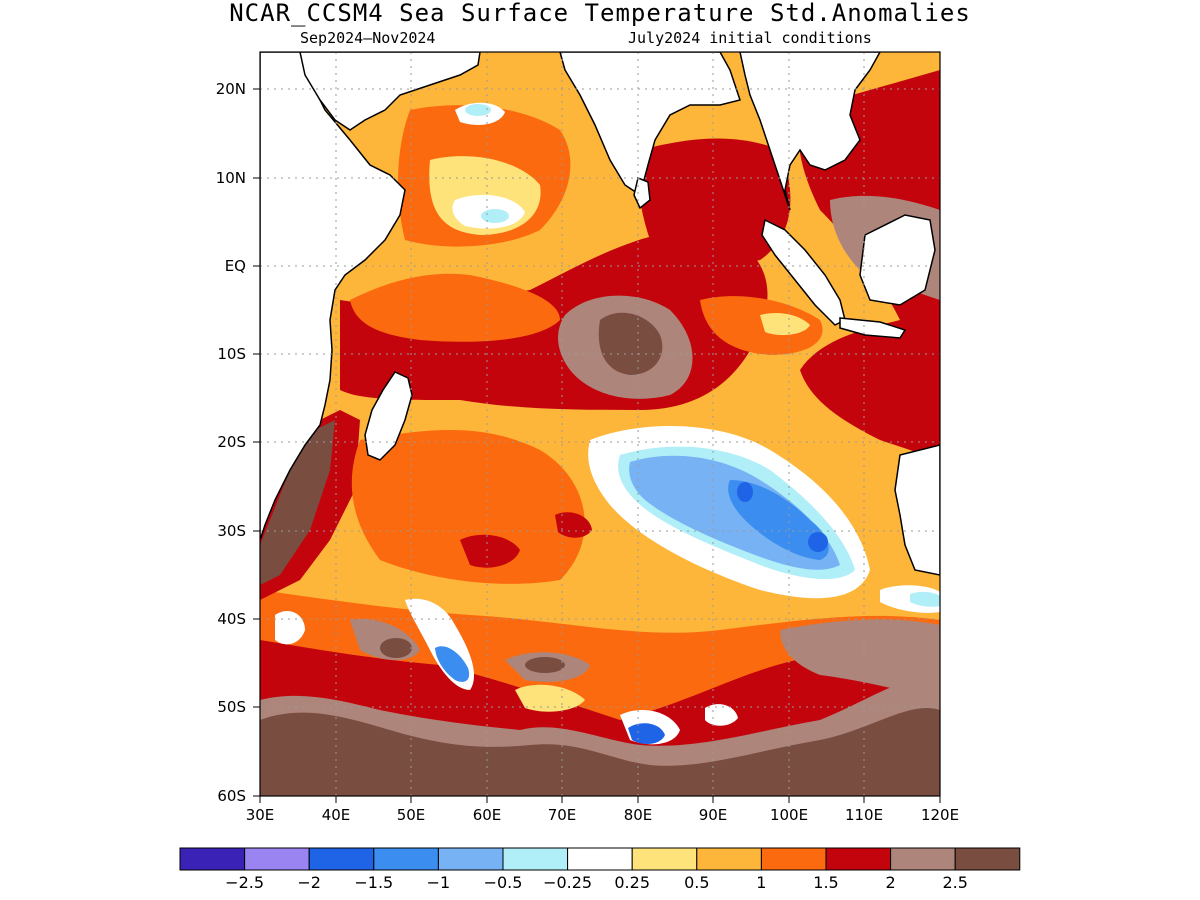 This screenshot has width=1200, height=900. I want to click on colorbar-label: −2.5, so click(244, 882).